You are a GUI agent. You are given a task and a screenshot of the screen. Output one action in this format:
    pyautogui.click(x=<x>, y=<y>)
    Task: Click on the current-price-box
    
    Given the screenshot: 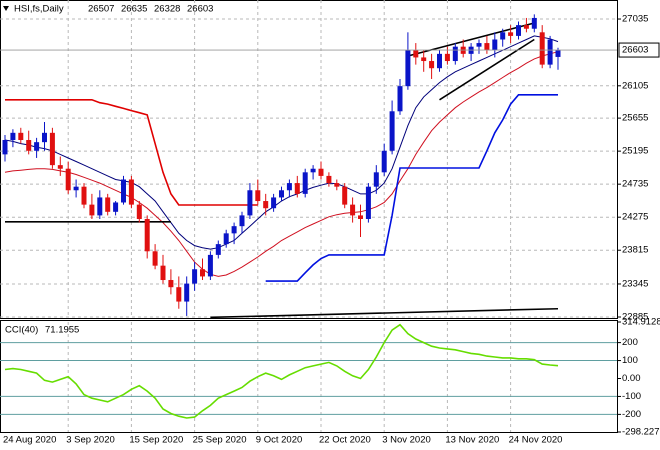 What is the action you would take?
    pyautogui.click(x=639, y=50)
    